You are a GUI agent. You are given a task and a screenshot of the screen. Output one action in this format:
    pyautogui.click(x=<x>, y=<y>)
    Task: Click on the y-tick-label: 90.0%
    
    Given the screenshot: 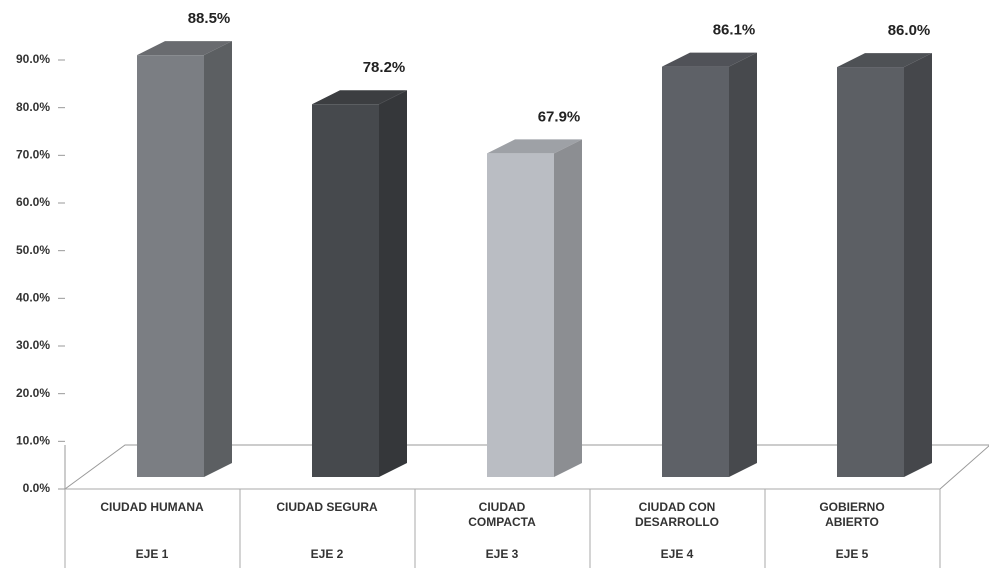 What is the action you would take?
    pyautogui.click(x=33, y=59)
    